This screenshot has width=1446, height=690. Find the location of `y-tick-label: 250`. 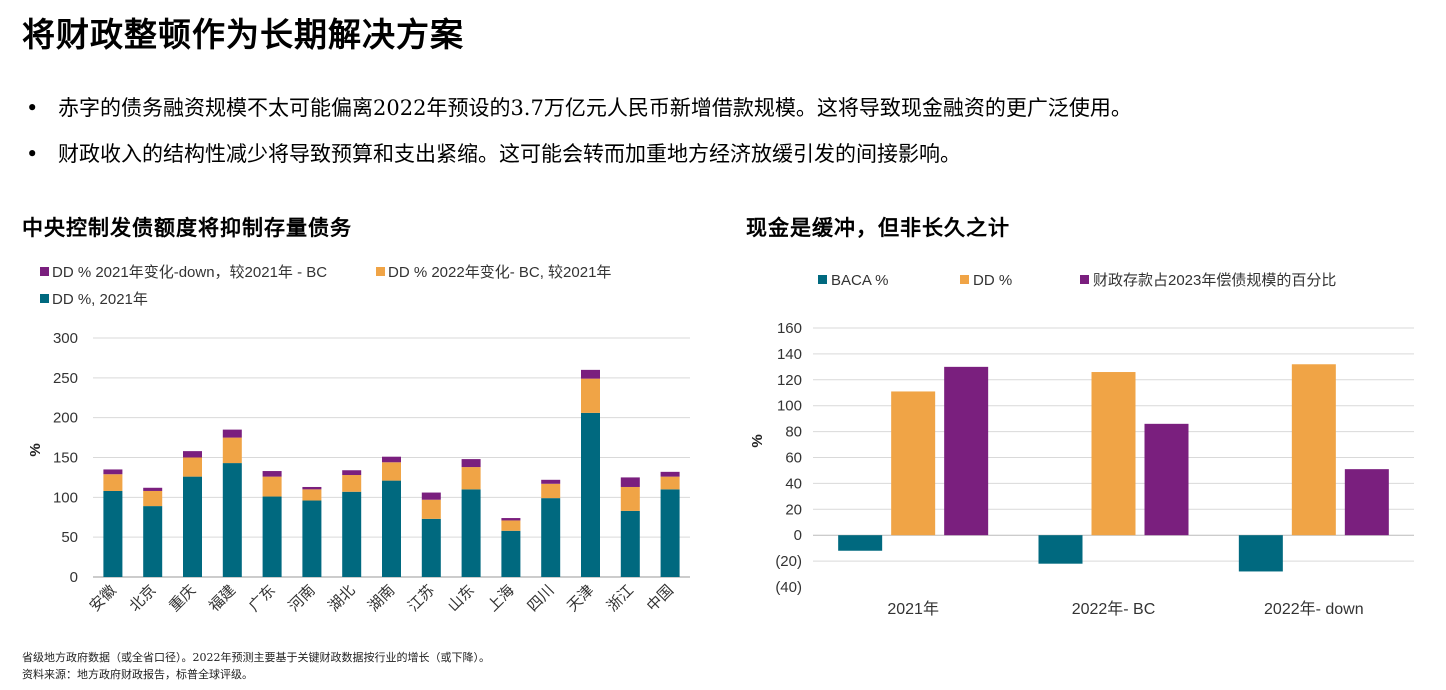

y-tick-label: 250 is located at coordinates (65, 378).